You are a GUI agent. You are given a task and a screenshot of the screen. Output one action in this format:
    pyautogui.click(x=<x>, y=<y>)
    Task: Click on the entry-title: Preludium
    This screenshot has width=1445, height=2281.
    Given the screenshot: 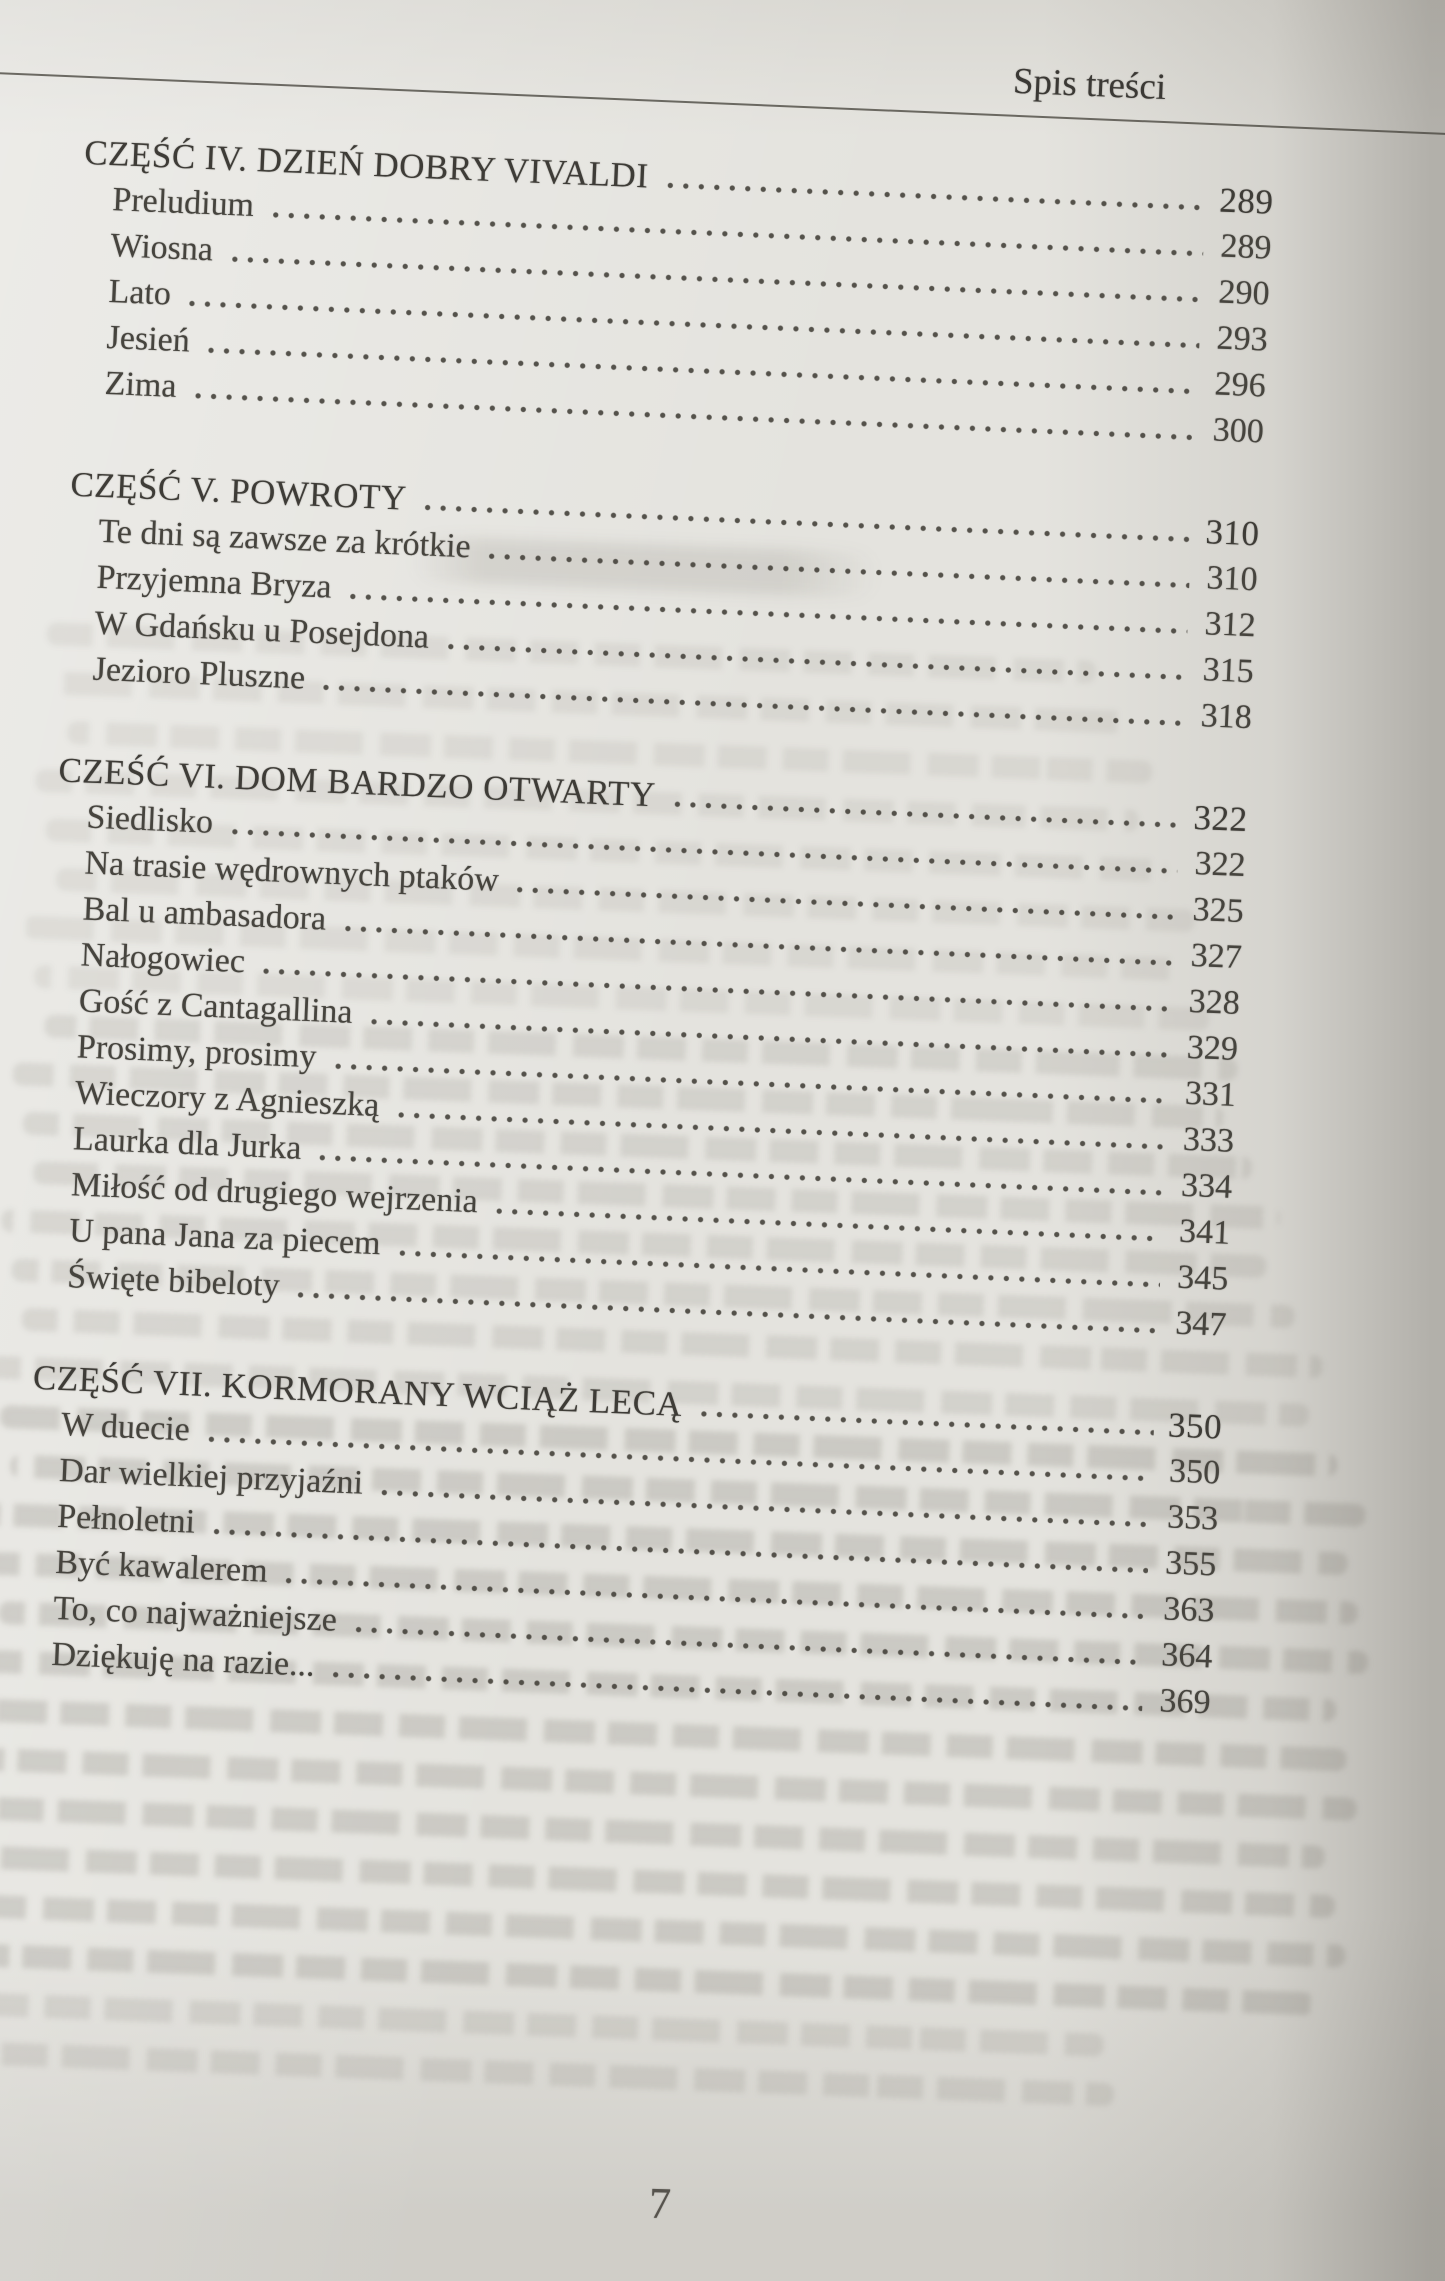 What is the action you would take?
    pyautogui.click(x=183, y=203)
    